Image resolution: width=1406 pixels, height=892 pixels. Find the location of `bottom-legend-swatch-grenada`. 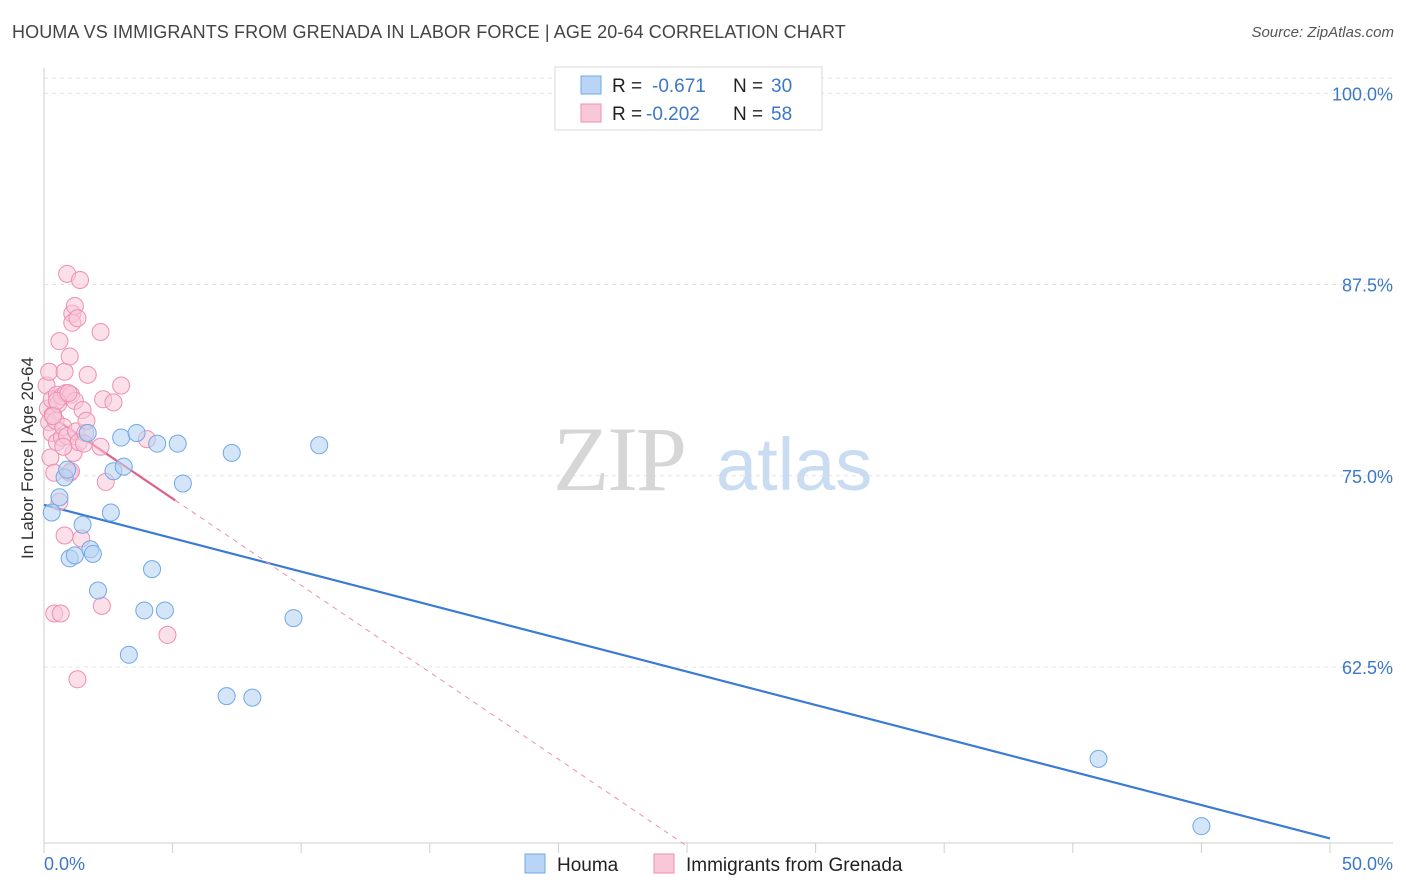

bottom-legend-swatch-grenada is located at coordinates (664, 863).